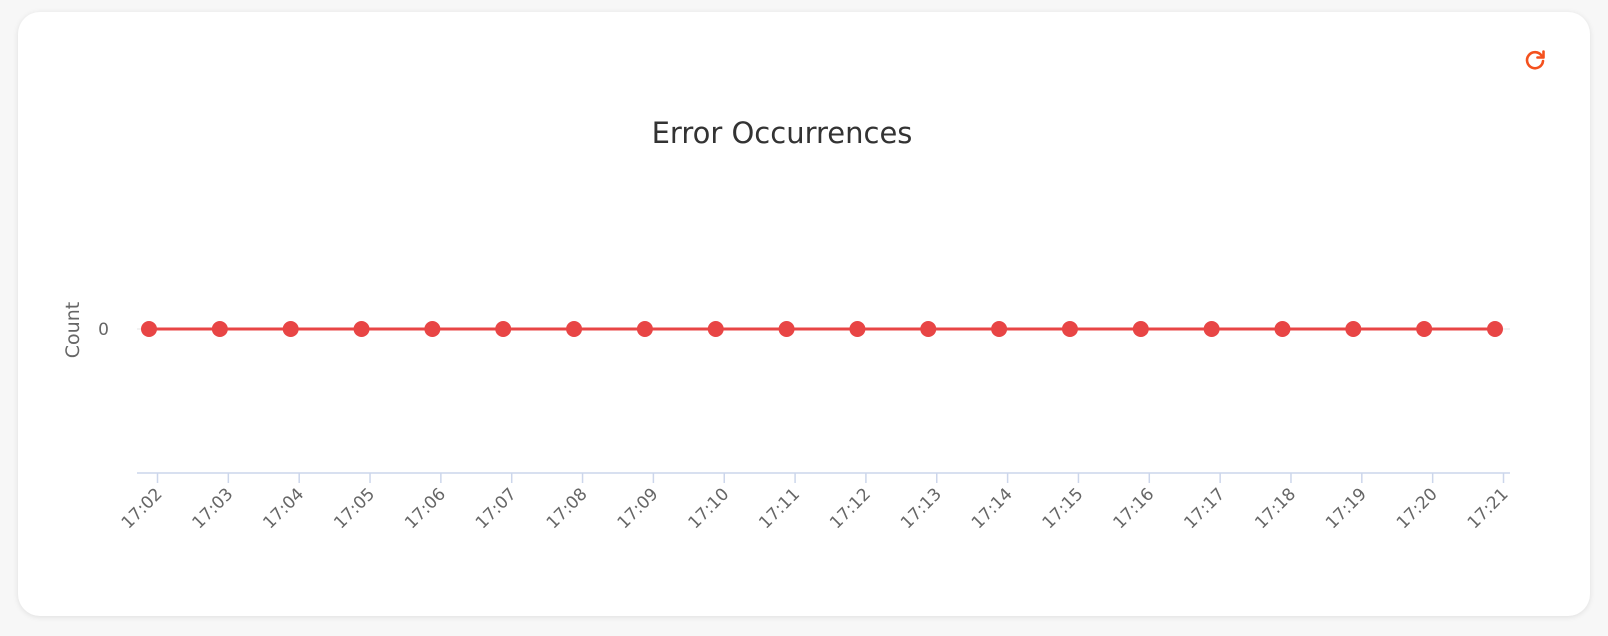 The width and height of the screenshot is (1608, 636). Describe the element at coordinates (638, 508) in the screenshot. I see `x-tick-label: 17:09` at that location.